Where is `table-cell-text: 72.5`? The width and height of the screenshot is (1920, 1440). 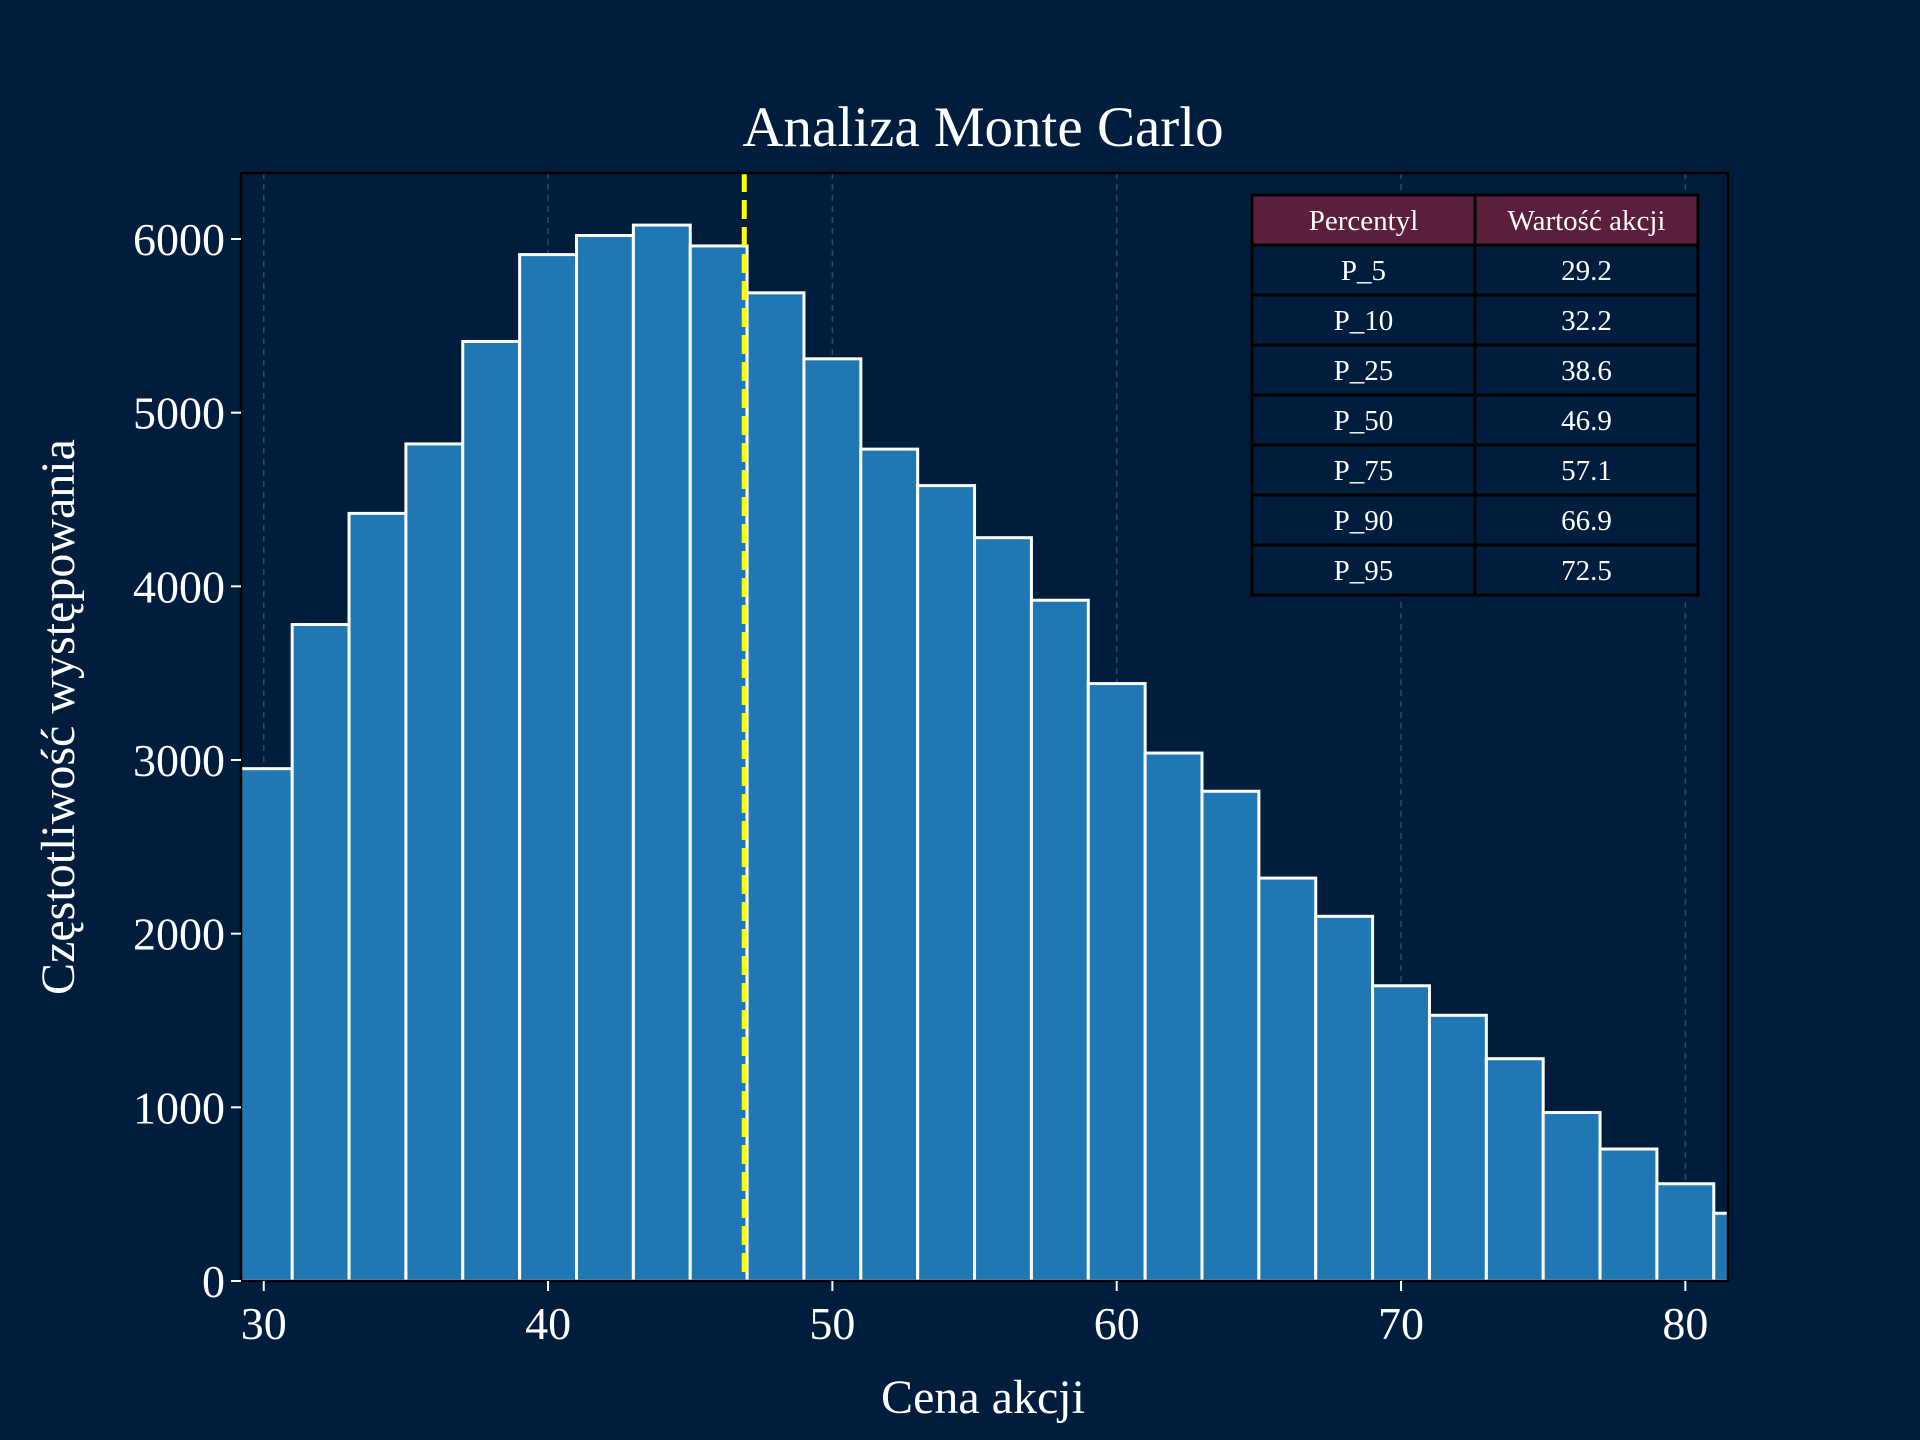 table-cell-text: 72.5 is located at coordinates (1586, 571).